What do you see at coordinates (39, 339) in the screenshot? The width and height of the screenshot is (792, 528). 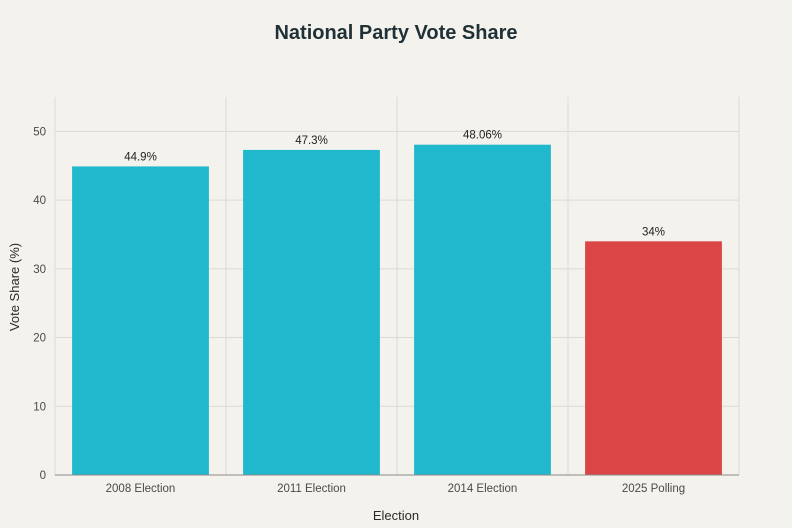 I see `y-tick-label: 20` at bounding box center [39, 339].